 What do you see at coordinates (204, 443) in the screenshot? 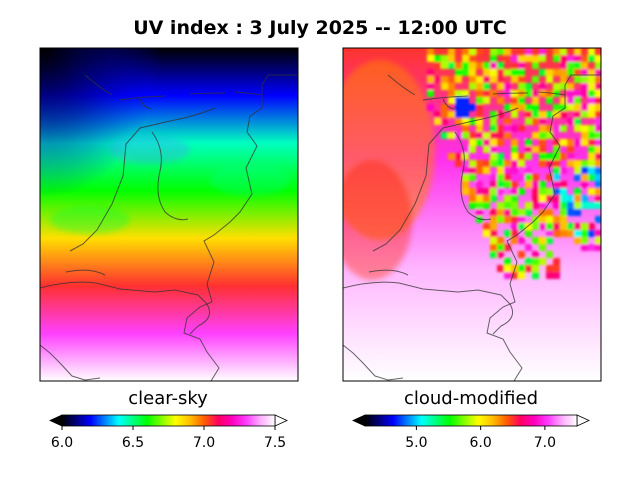
I see `colorbar-tick-label: 7.0` at bounding box center [204, 443].